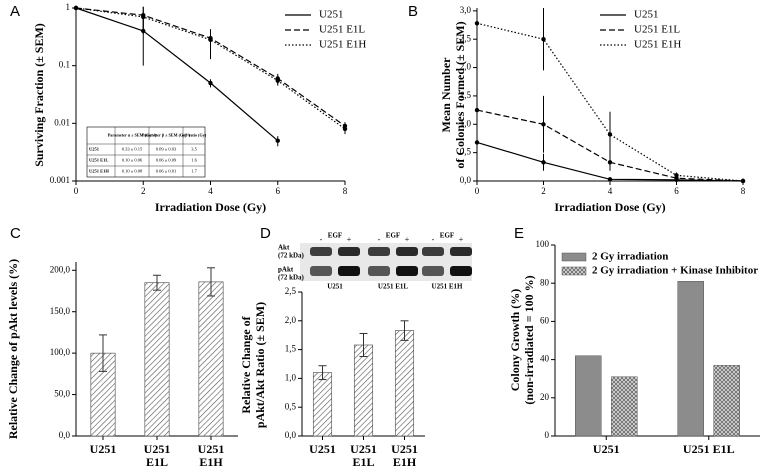 Image resolution: width=767 pixels, height=466 pixels. What do you see at coordinates (132, 160) in the screenshot?
I see `table-cell: 0.10 ± 0.06` at bounding box center [132, 160].